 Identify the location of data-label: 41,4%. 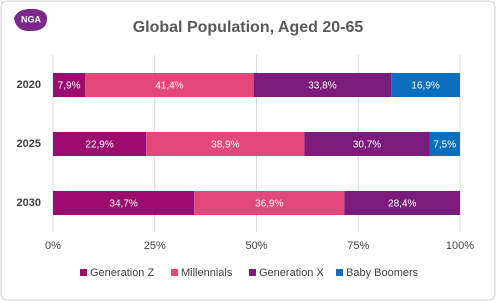
(169, 86).